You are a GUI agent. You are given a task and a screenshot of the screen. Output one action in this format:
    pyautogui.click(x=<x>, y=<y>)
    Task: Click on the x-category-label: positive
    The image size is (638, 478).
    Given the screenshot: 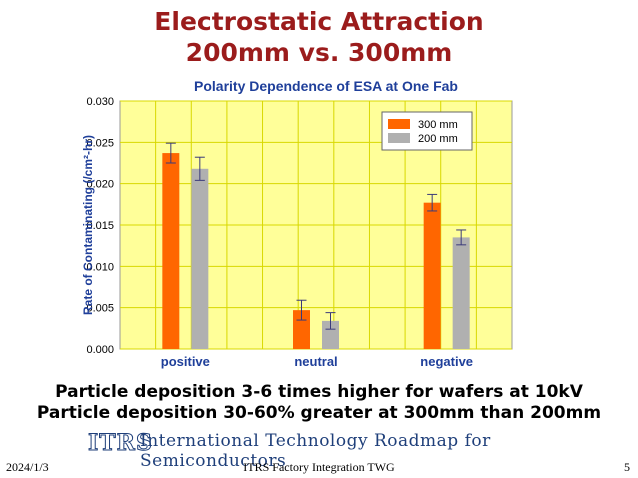 What is the action you would take?
    pyautogui.click(x=185, y=361)
    